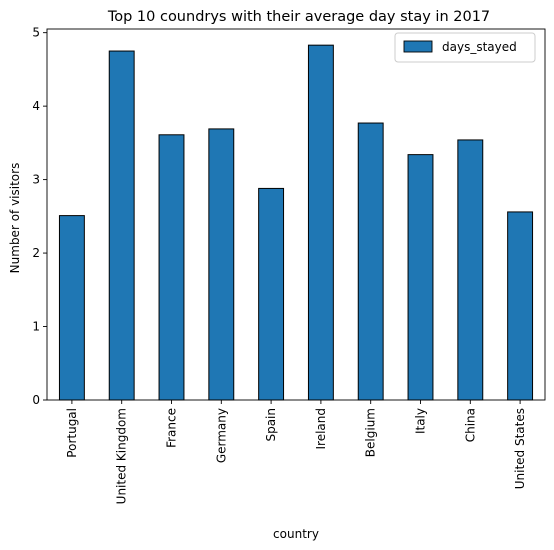 Image resolution: width=554 pixels, height=550 pixels. Describe the element at coordinates (36, 106) in the screenshot. I see `y-tick-label: 4` at that location.